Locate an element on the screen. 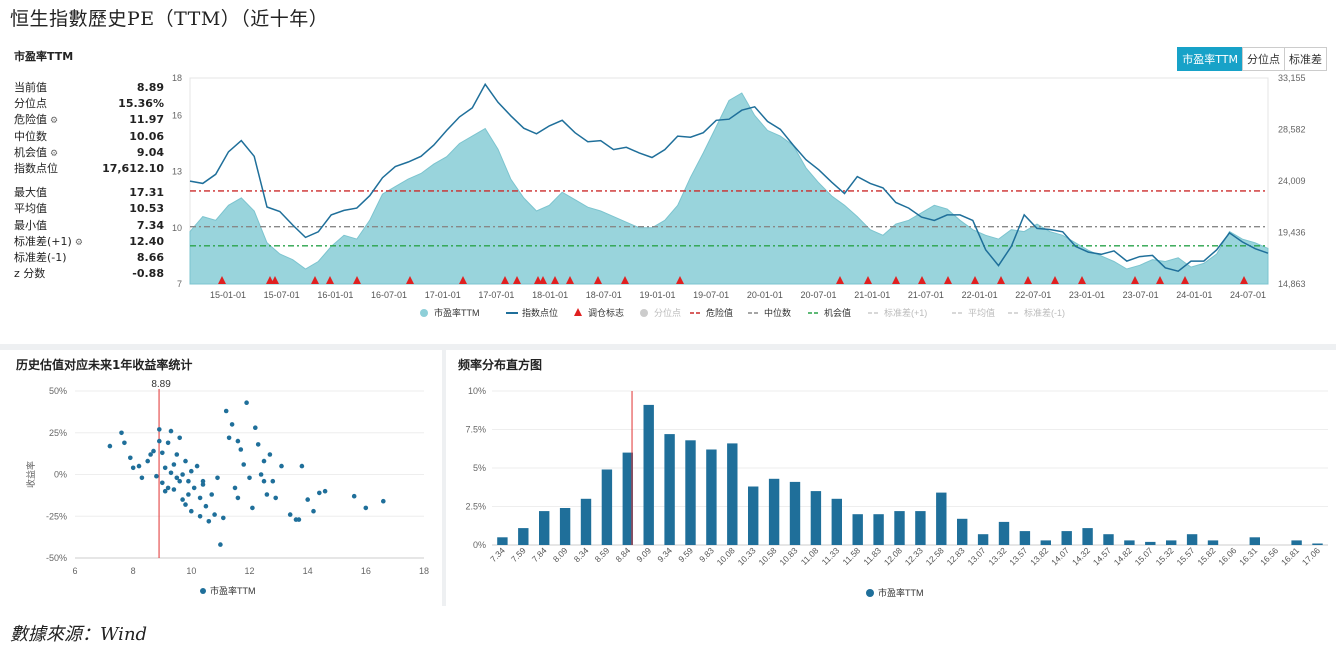 The image size is (1336, 659). x-tick: 17.06 is located at coordinates (1311, 556).